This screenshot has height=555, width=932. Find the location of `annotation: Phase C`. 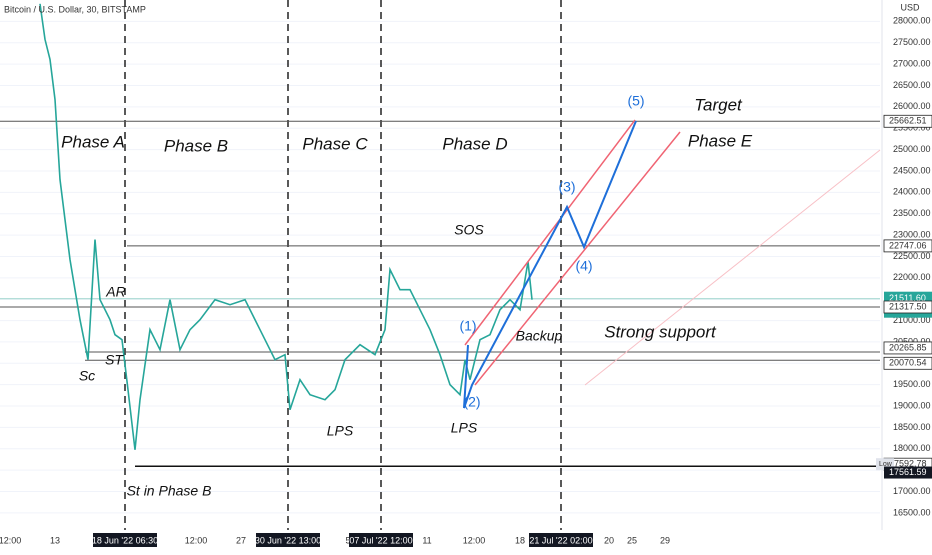

annotation: Phase C is located at coordinates (335, 143).